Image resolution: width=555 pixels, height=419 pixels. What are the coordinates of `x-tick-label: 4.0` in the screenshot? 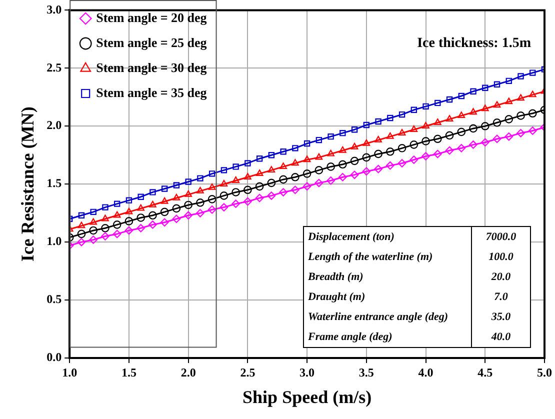 It's located at (426, 372).